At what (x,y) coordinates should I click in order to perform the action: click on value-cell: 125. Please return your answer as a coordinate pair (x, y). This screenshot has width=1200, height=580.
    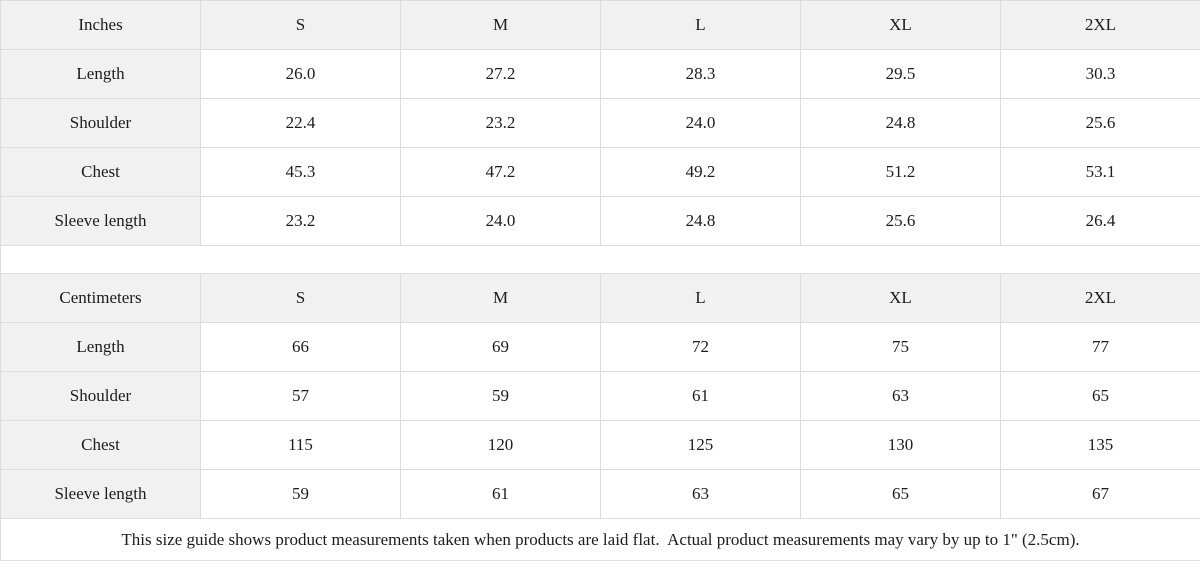
    Looking at the image, I should click on (700, 445).